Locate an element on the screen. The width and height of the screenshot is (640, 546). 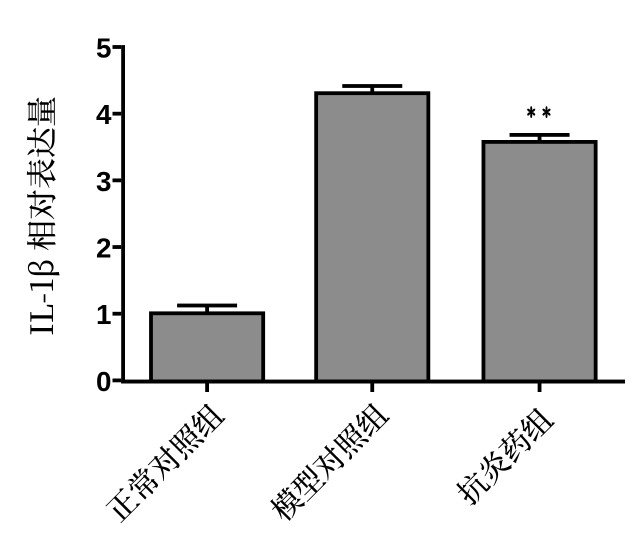
svg-text: 4 is located at coordinates (104, 114).